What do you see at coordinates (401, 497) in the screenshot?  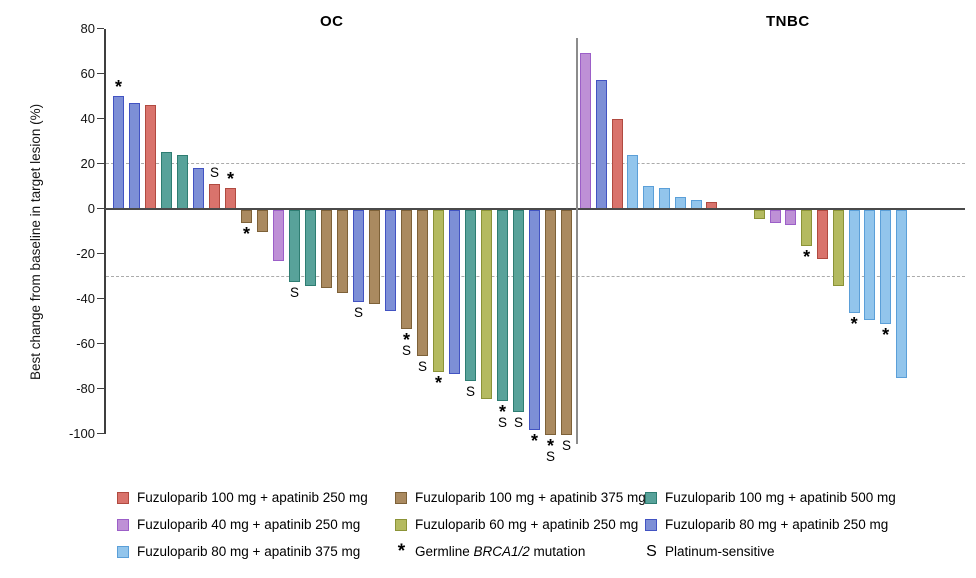 I see `legend-swatch-brown-icon` at bounding box center [401, 497].